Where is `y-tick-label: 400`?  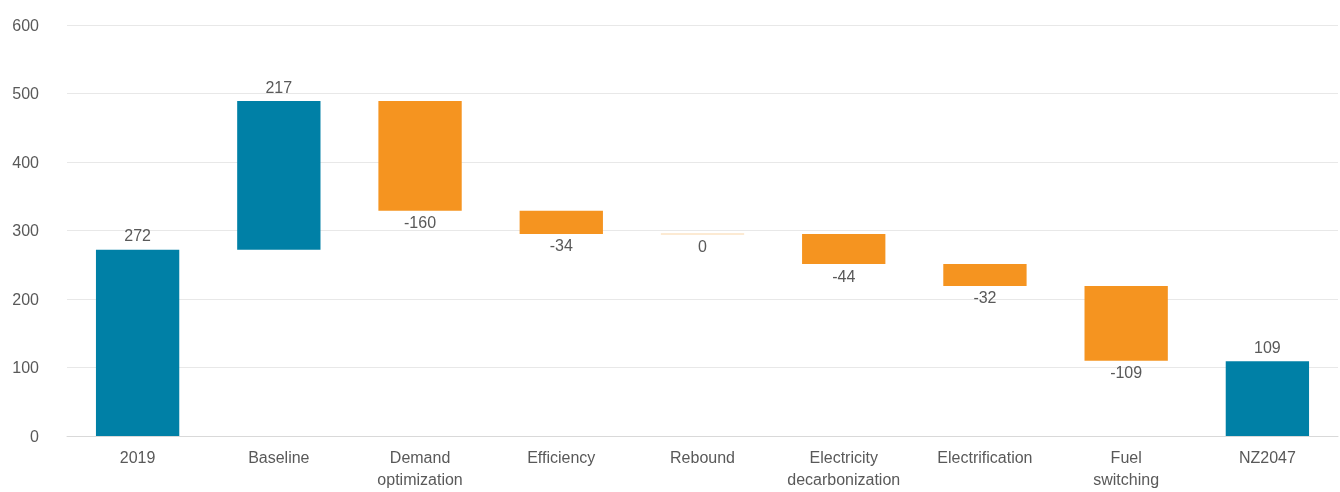
y-tick-label: 400 is located at coordinates (26, 162).